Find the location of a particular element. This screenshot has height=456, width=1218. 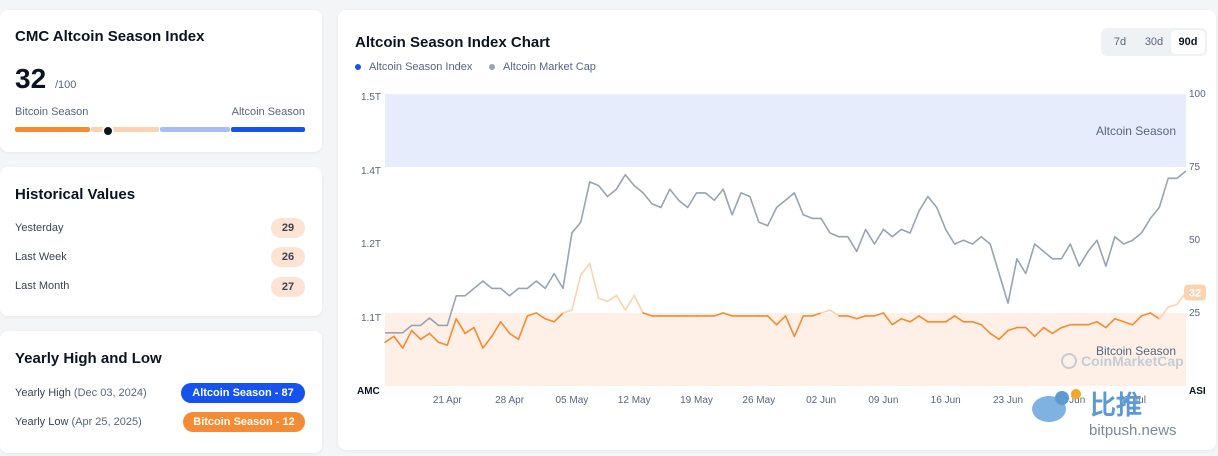

gauge-indicator is located at coordinates (107, 131).